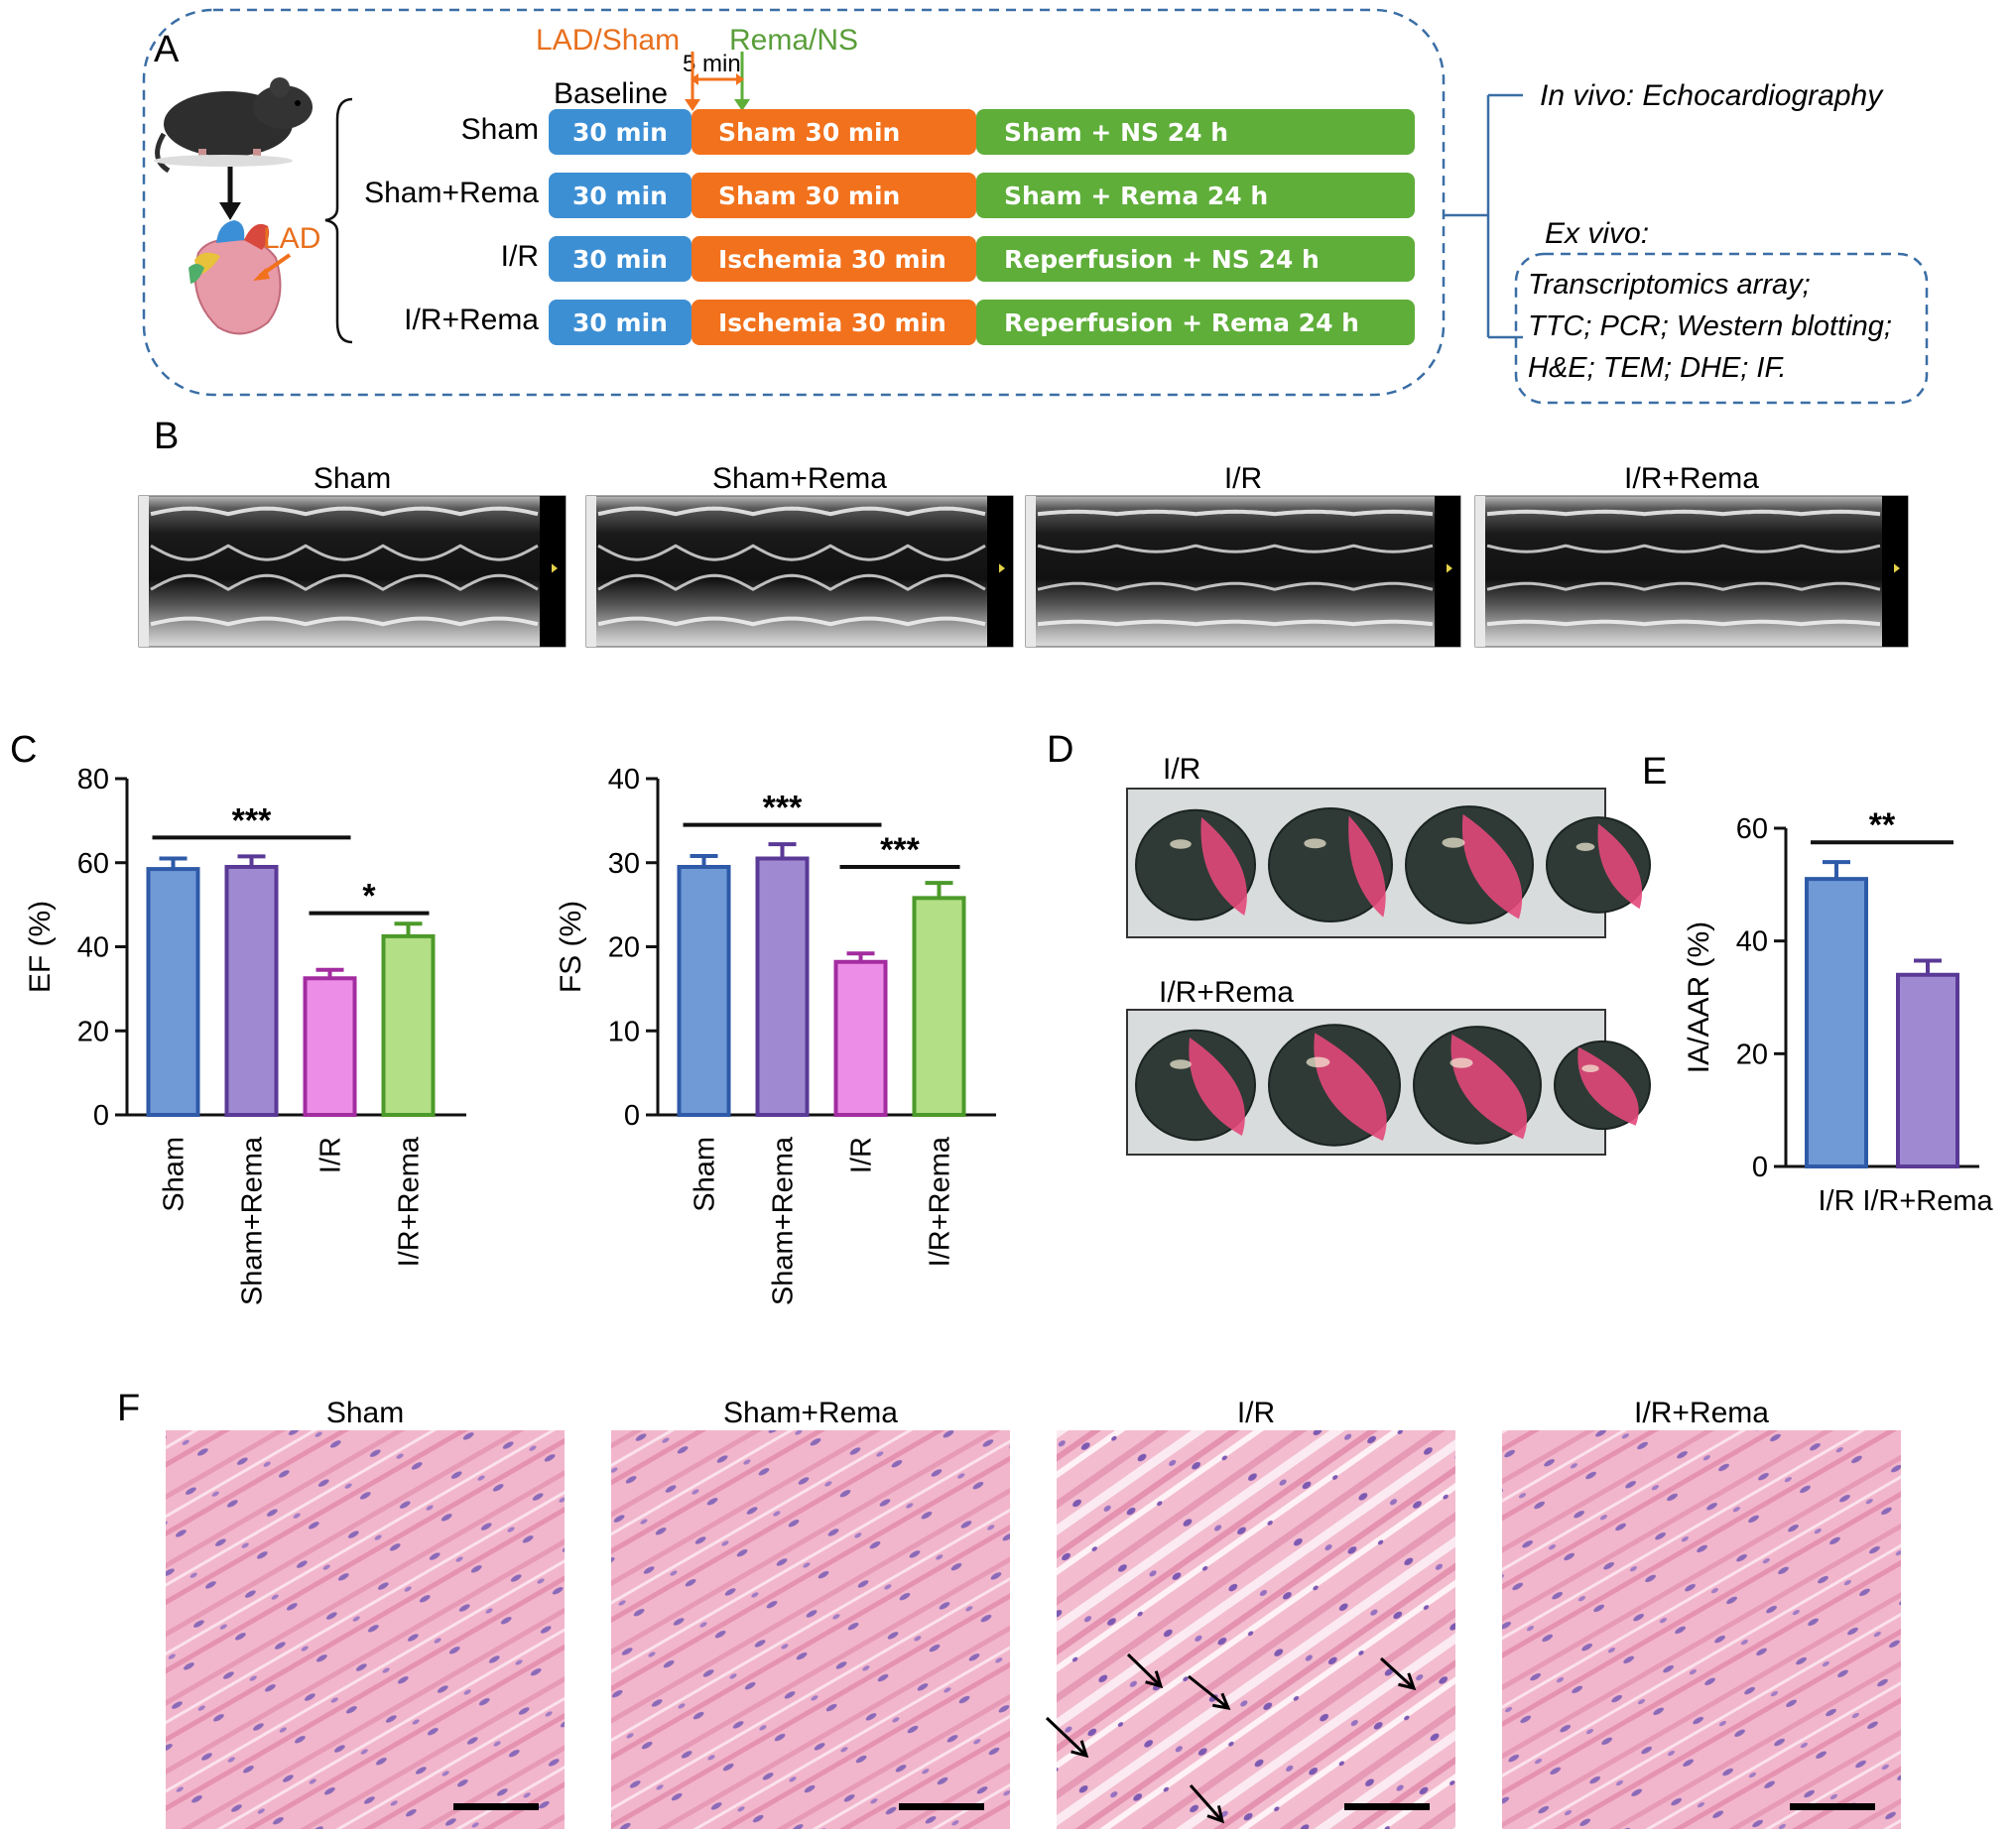 This screenshot has width=2016, height=1836. I want to click on timeline-arrows, so click(717, 81).